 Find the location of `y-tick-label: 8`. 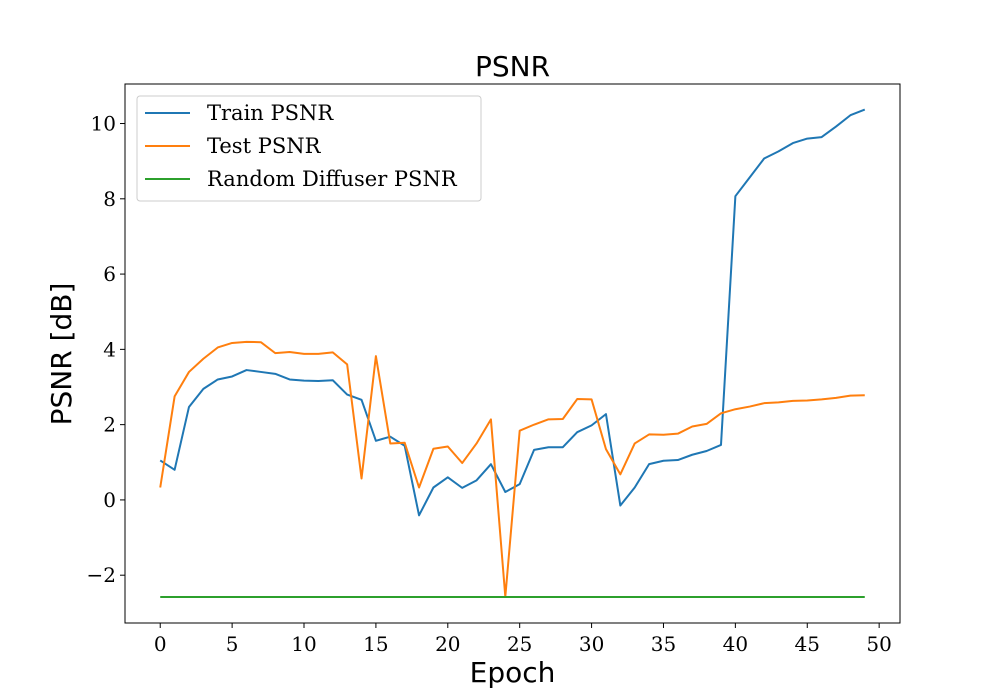

y-tick-label: 8 is located at coordinates (109, 199).